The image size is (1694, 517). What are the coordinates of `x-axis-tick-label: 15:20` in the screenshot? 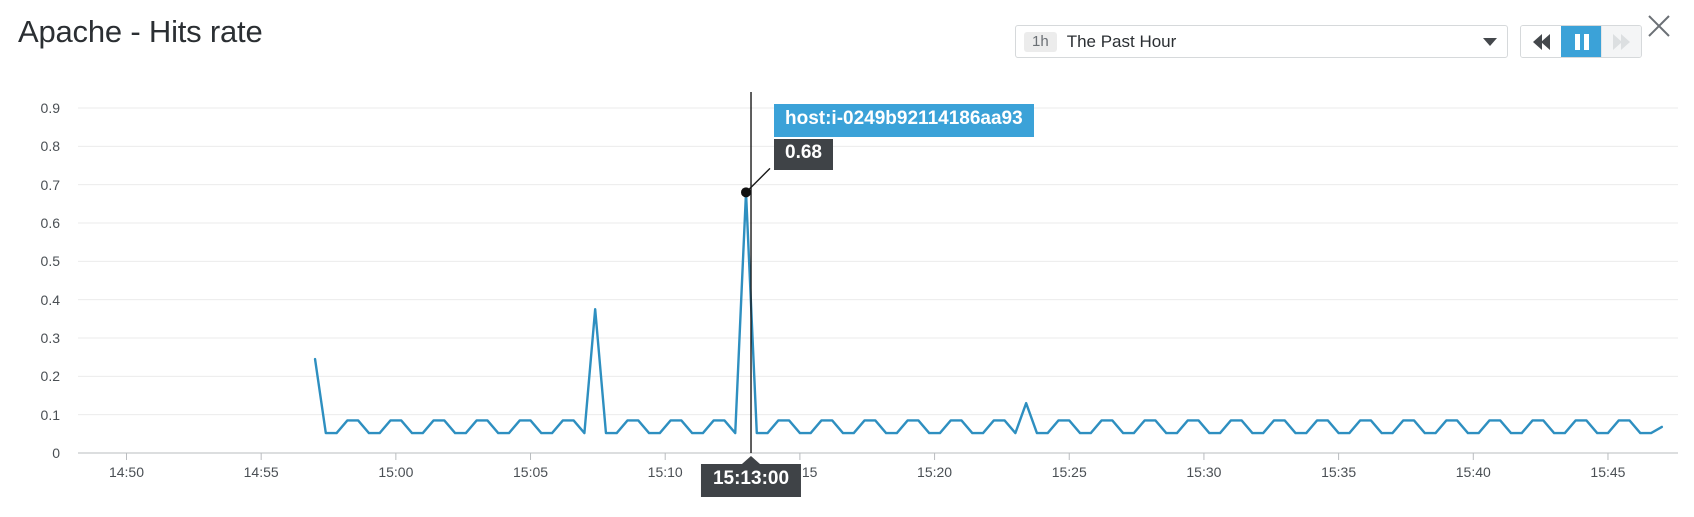 It's located at (935, 472).